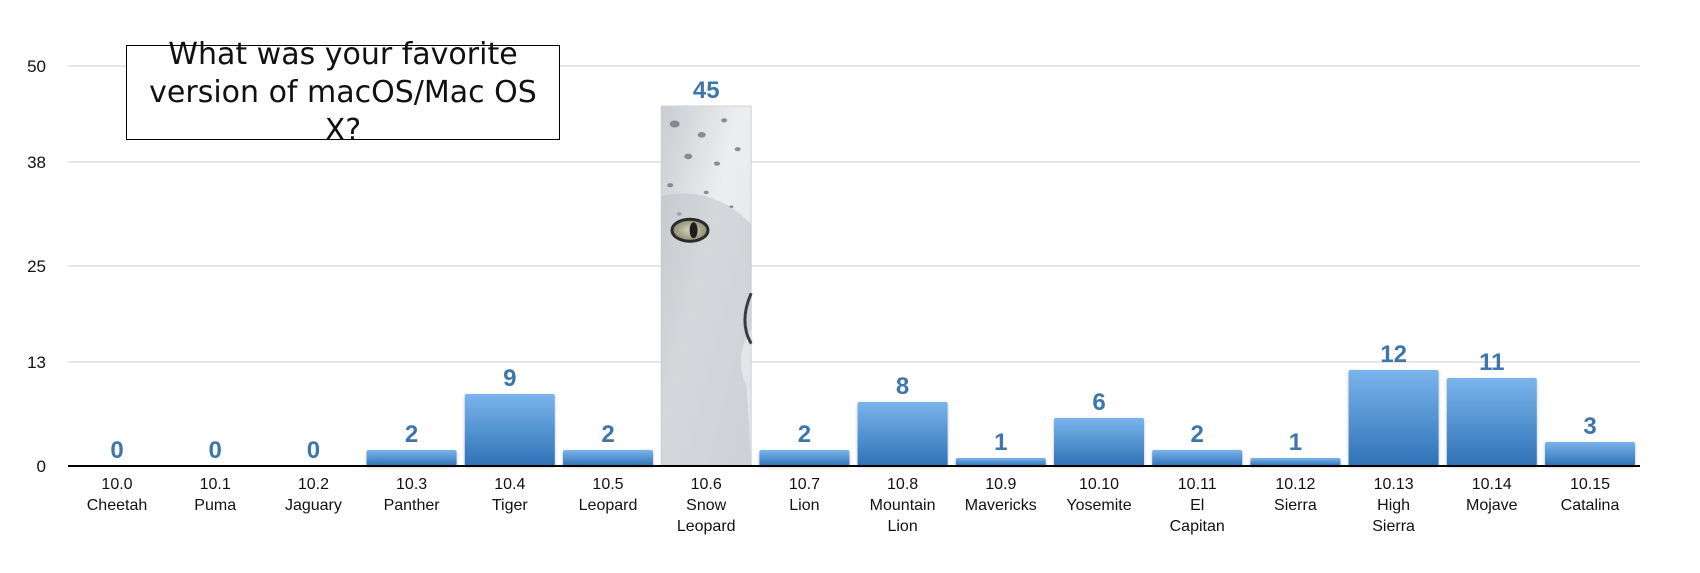 This screenshot has width=1700, height=573. Describe the element at coordinates (1098, 495) in the screenshot. I see `x-tick-label: 10.10 Yosemite` at that location.